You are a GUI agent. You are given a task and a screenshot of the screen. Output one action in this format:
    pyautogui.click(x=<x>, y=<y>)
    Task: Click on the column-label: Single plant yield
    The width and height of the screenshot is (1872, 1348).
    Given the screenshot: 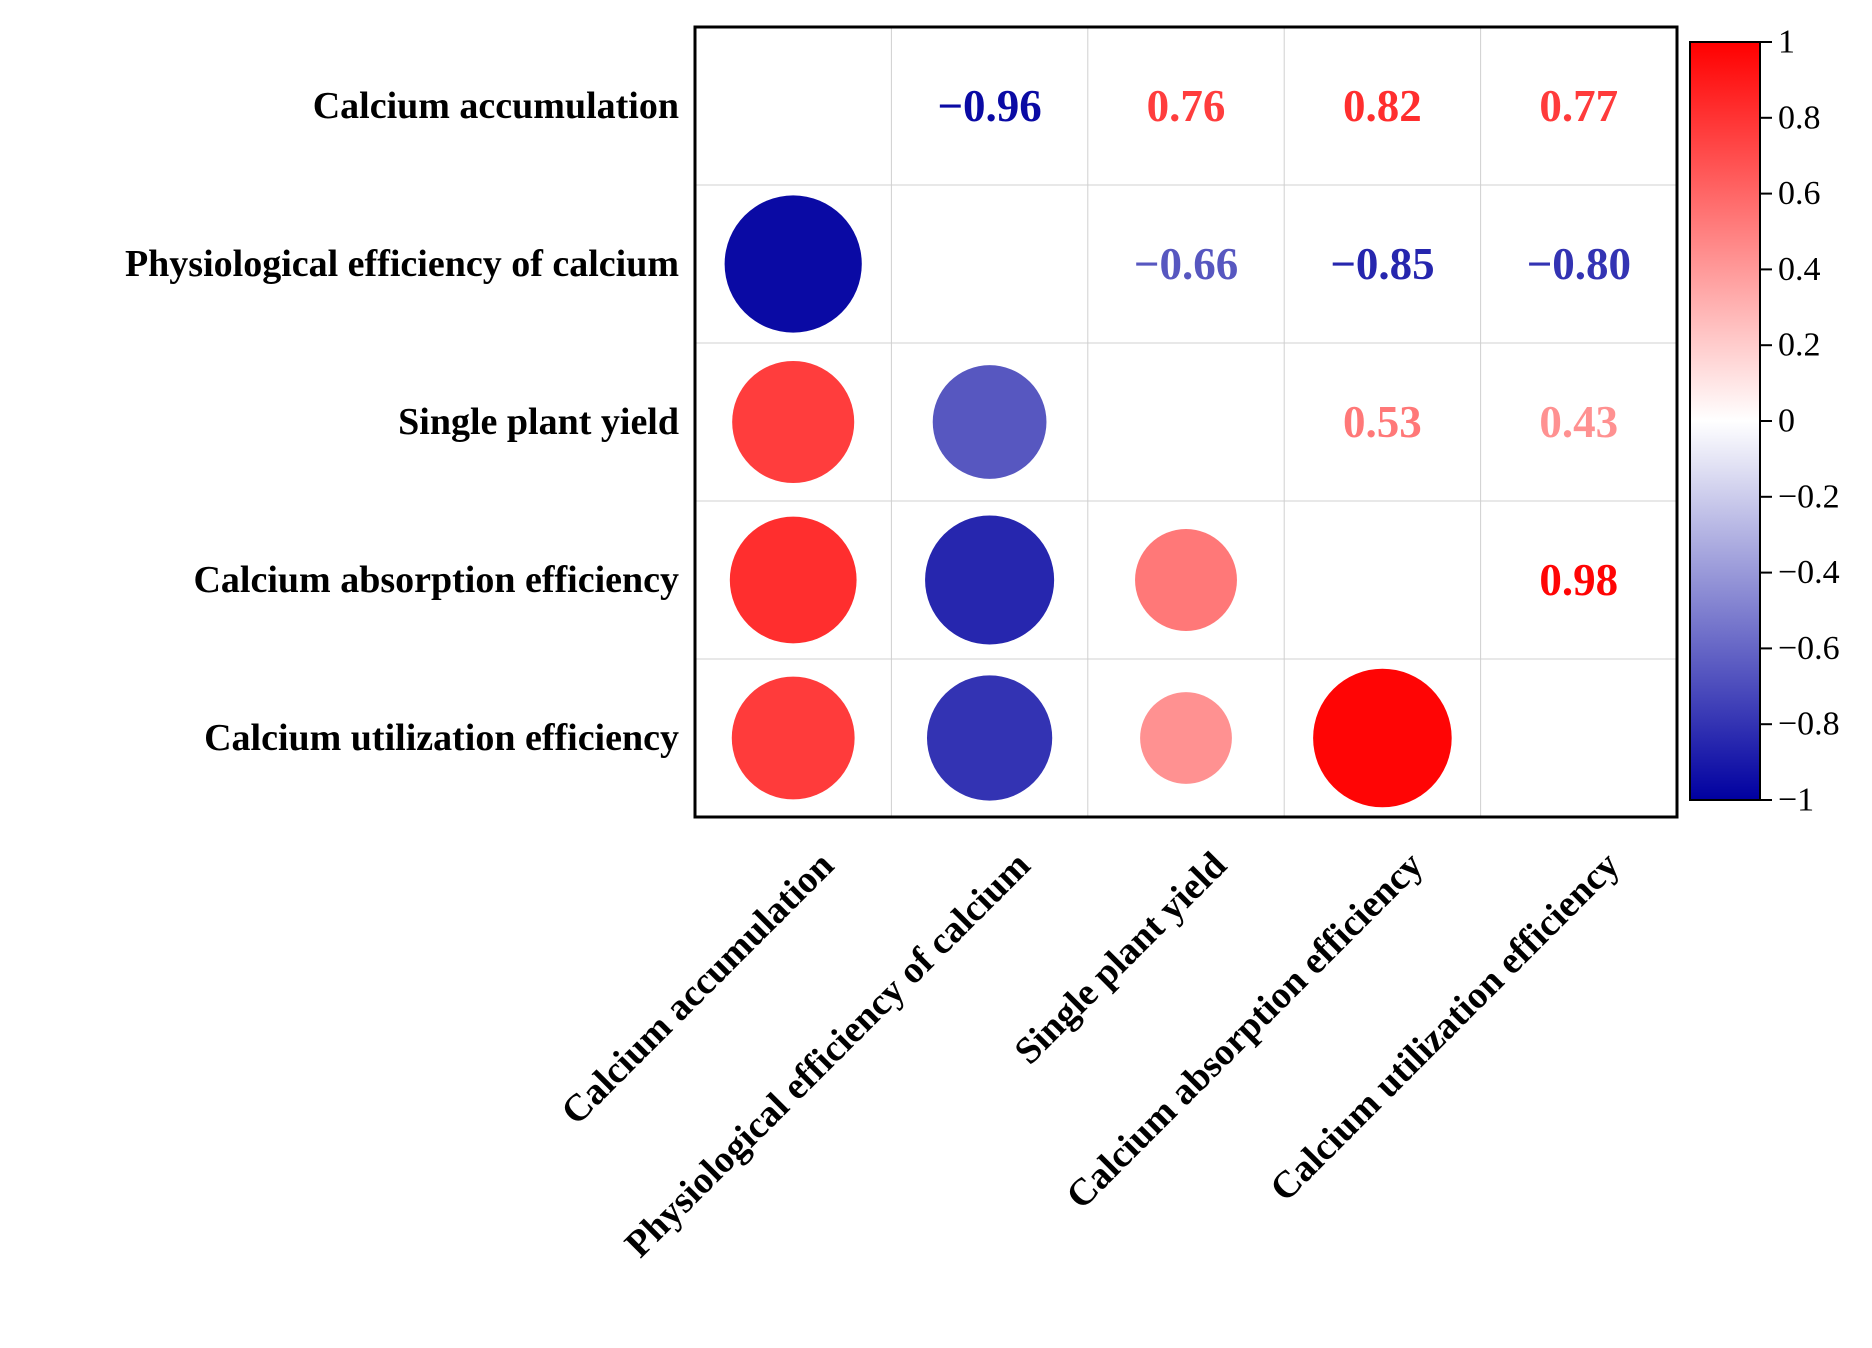 What is the action you would take?
    pyautogui.click(x=1121, y=958)
    